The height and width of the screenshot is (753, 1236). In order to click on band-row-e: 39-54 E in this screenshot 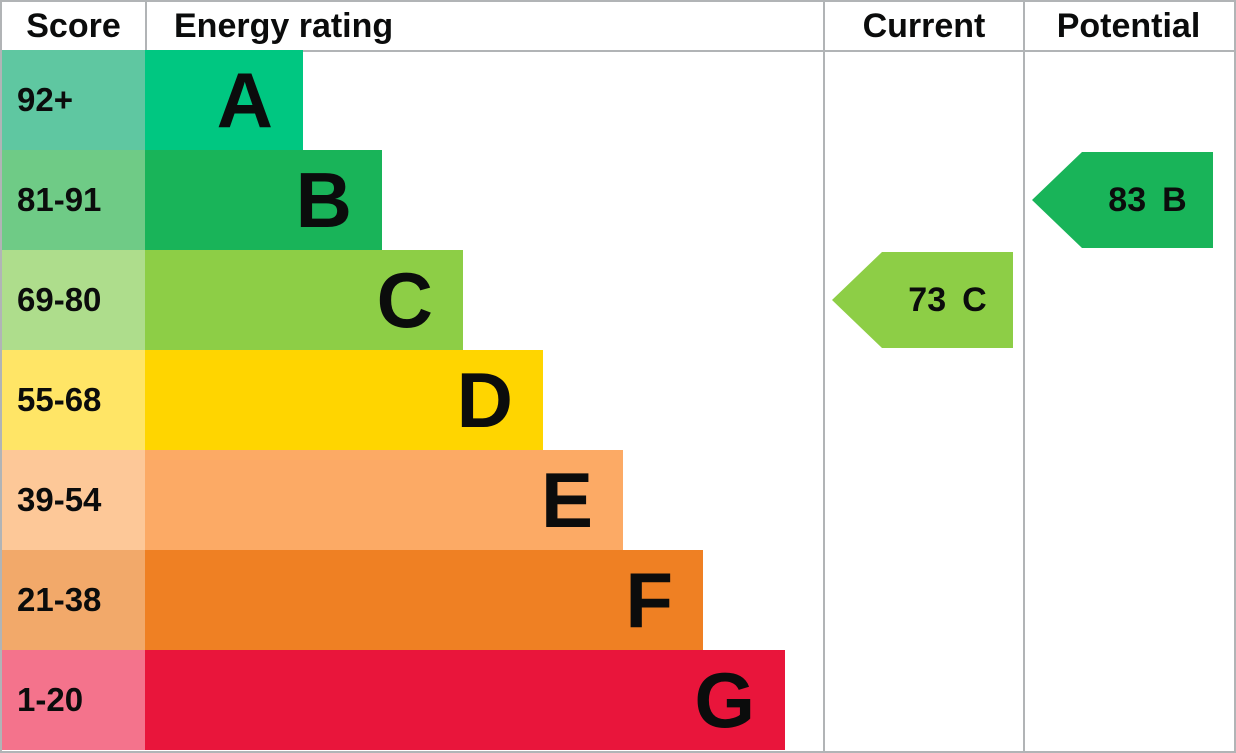, I will do `click(618, 500)`.